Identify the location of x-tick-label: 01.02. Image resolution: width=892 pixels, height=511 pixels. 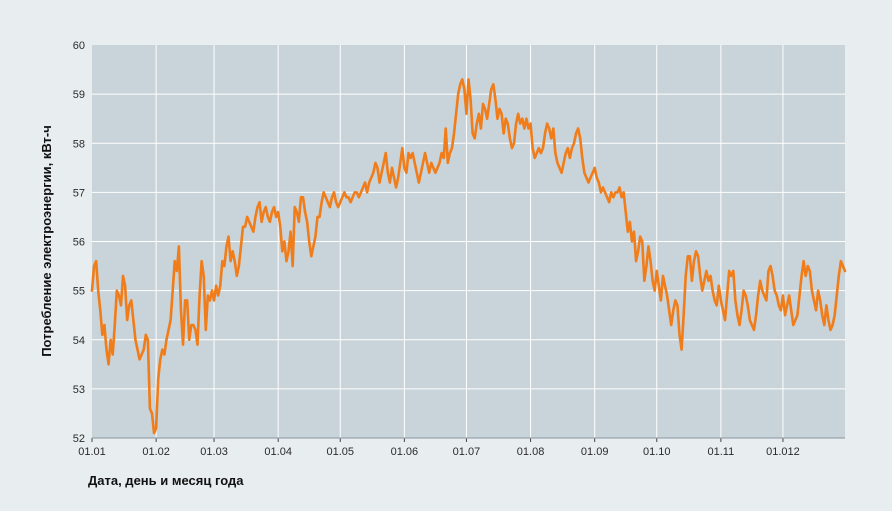
(156, 452).